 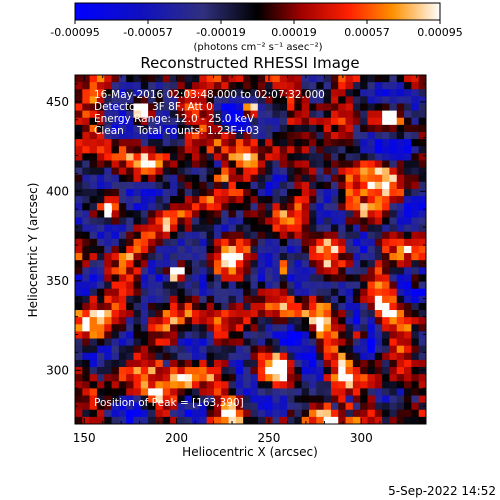 I want to click on chart-title: Reconstructed RHESSI Image, so click(x=249, y=63).